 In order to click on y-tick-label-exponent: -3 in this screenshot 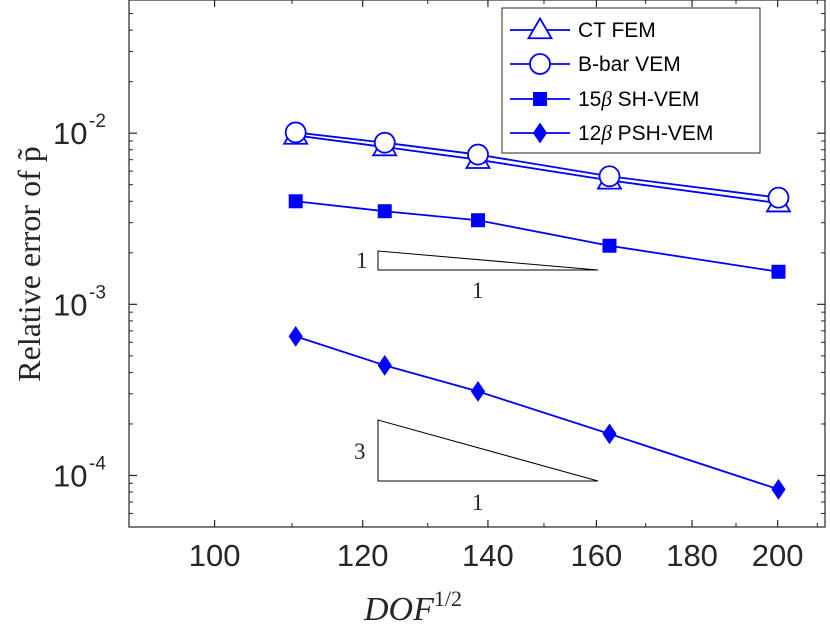, I will do `click(97, 292)`.